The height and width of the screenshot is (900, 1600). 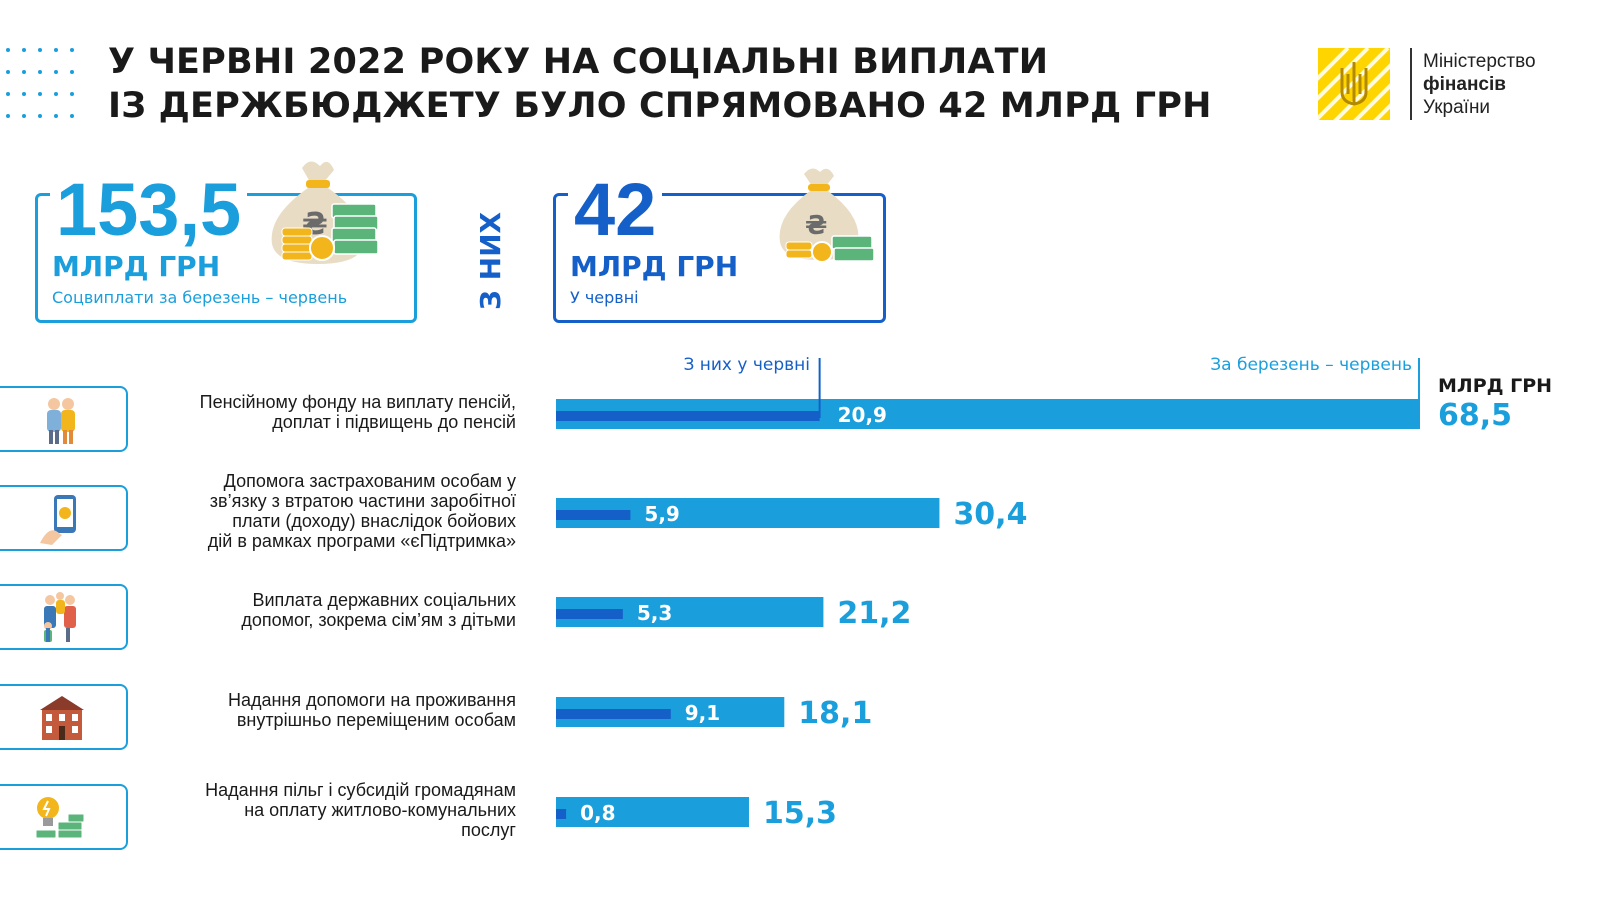 I want to click on total-value-label: 68,5, so click(x=1475, y=415).